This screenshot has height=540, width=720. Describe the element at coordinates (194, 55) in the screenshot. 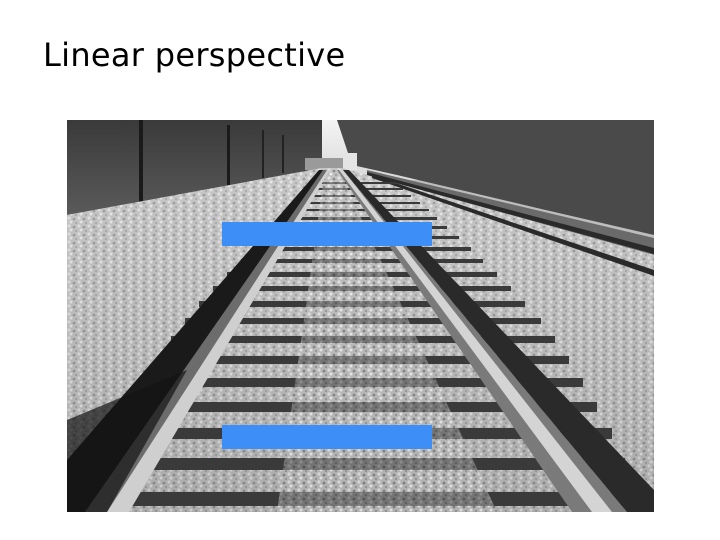

I see `slide-title: Linear perspective` at that location.